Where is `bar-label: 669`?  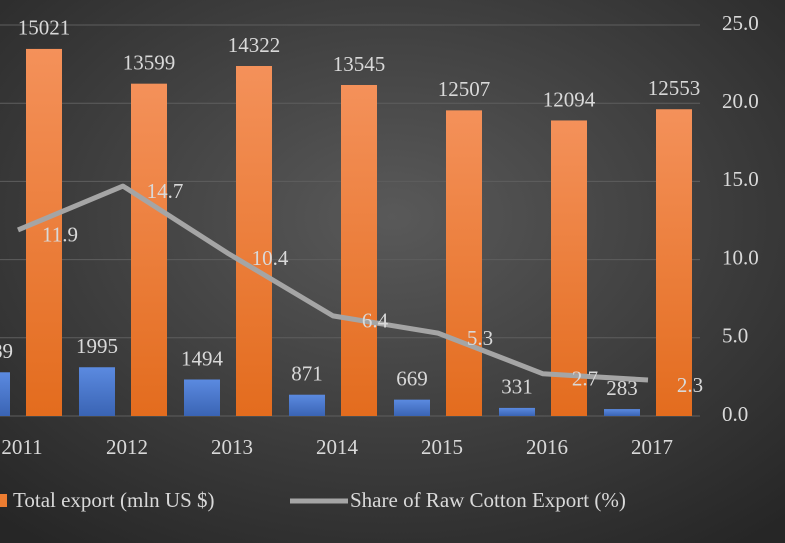 bar-label: 669 is located at coordinates (412, 378).